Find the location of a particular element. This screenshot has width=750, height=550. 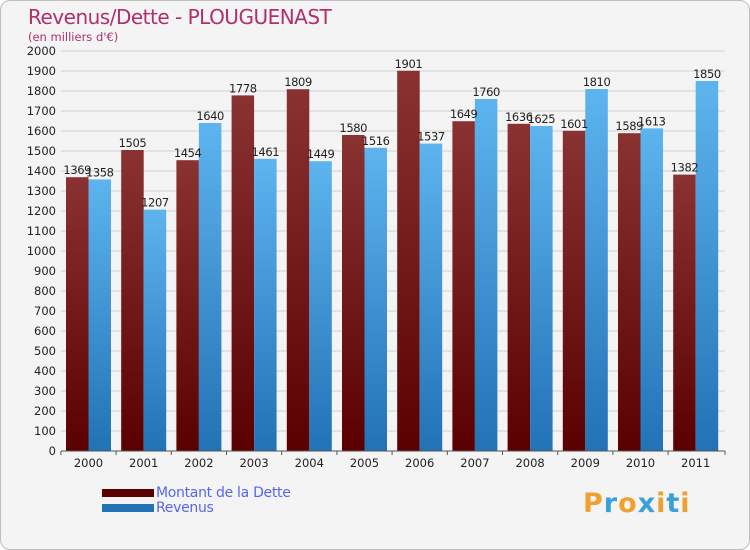

data-label-debt: 1580 is located at coordinates (353, 128).